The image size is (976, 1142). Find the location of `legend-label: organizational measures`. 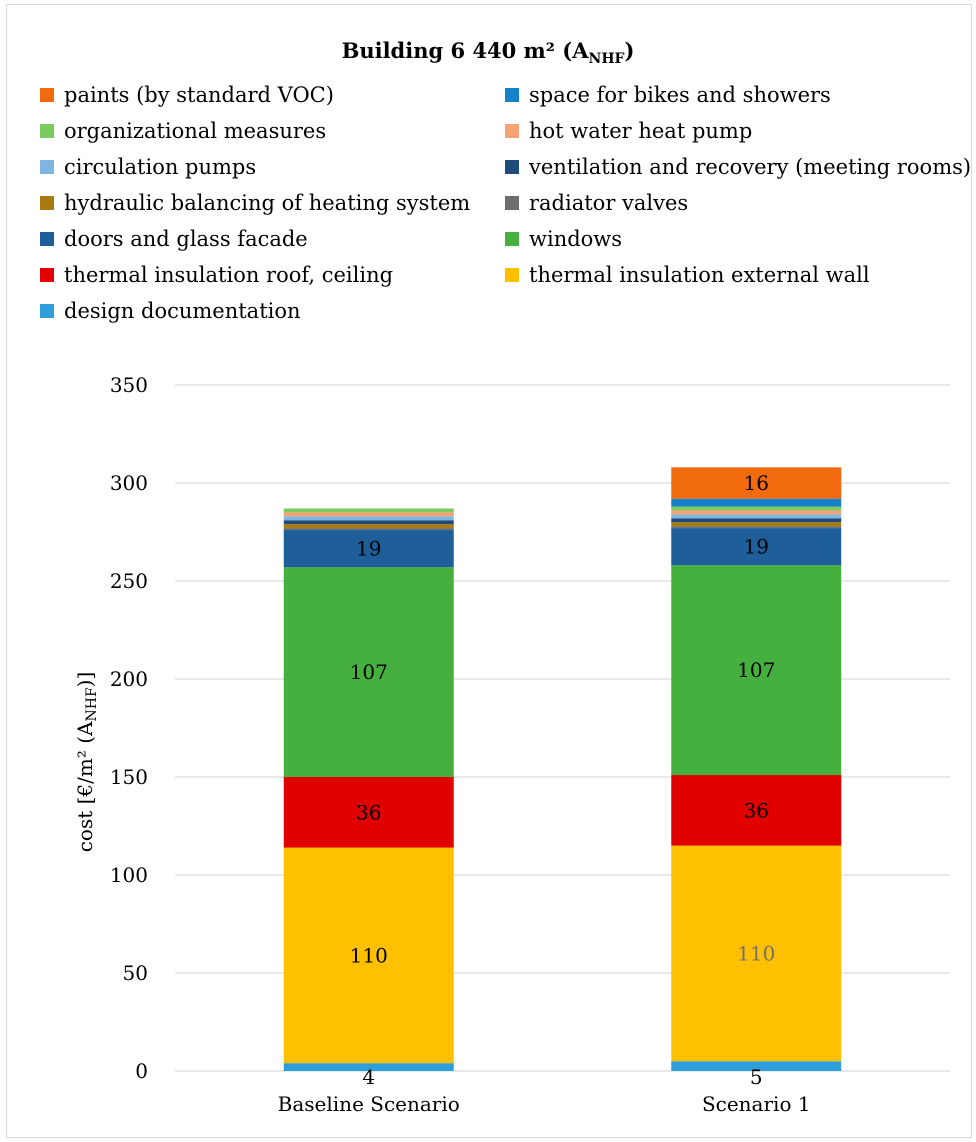

legend-label: organizational measures is located at coordinates (195, 131).